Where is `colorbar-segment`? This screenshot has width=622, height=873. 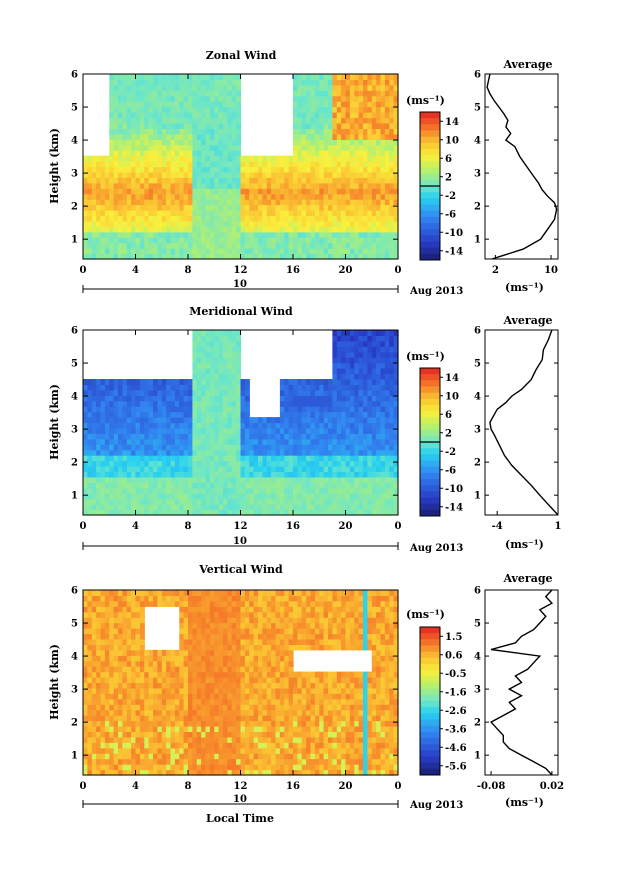 colorbar-segment is located at coordinates (430, 134).